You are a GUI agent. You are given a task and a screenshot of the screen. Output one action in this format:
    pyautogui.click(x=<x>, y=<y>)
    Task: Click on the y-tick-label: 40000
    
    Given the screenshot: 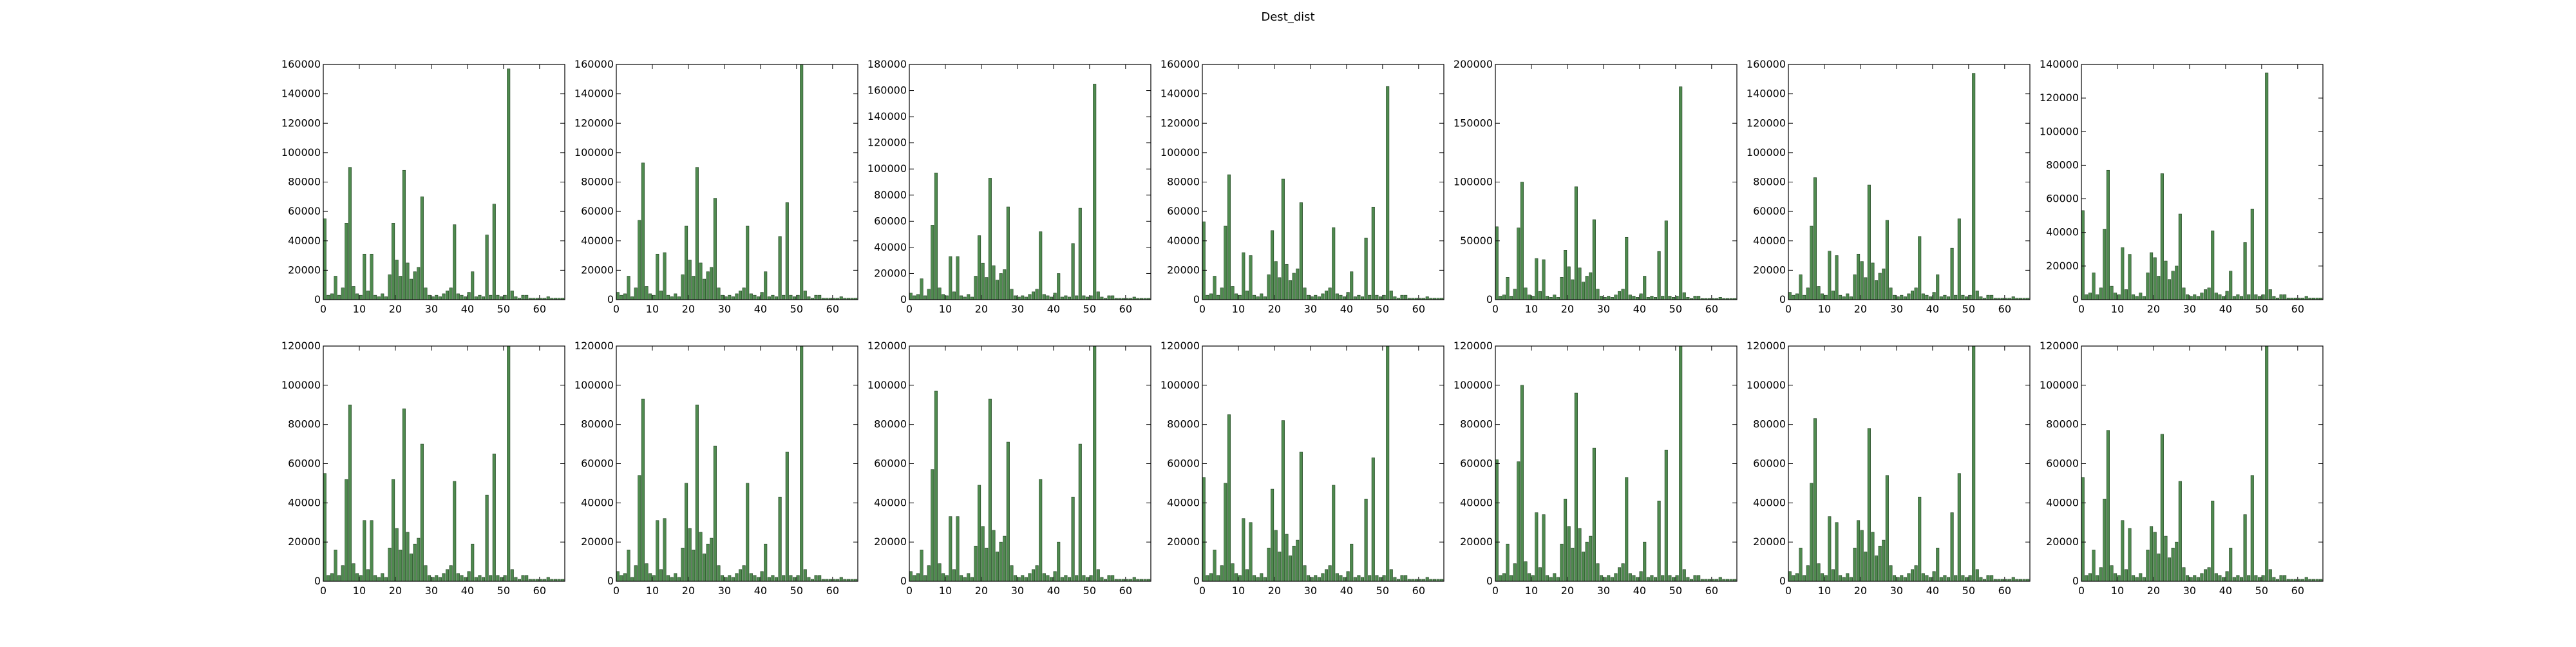 What is the action you would take?
    pyautogui.click(x=2062, y=232)
    